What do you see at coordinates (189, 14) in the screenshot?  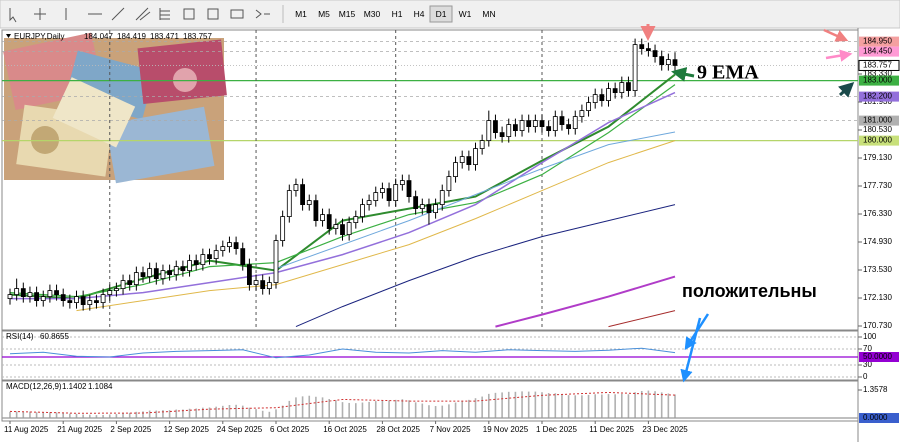 I see `text-icon` at bounding box center [189, 14].